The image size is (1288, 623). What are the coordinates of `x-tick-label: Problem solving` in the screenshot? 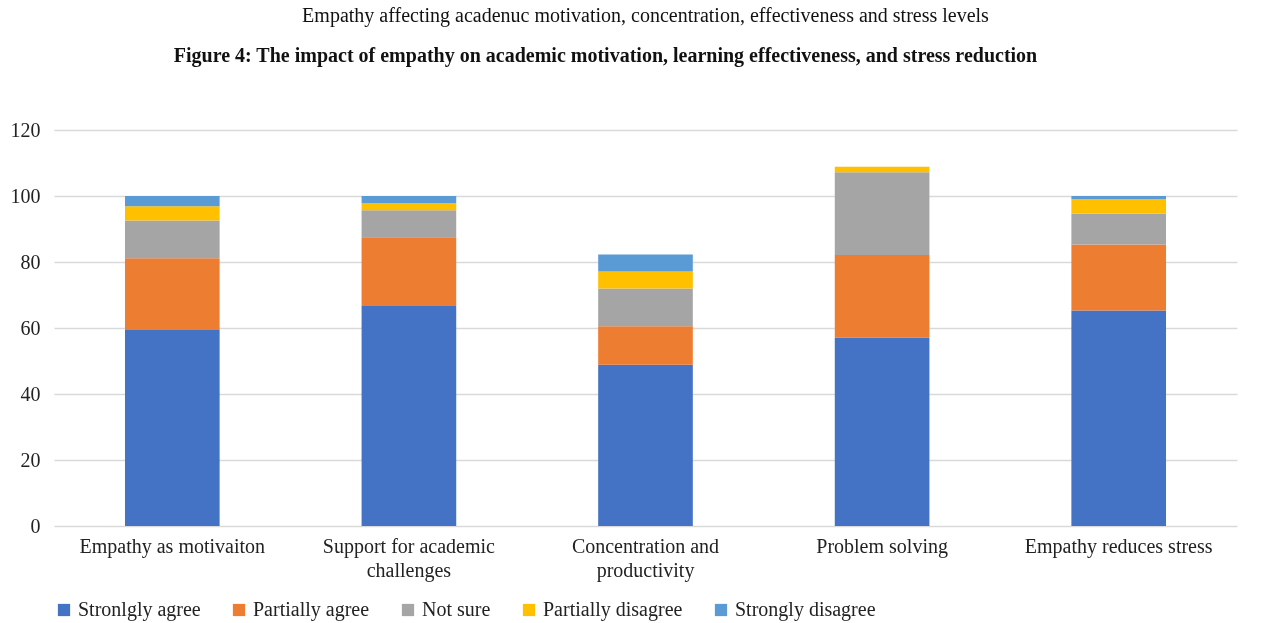 It's located at (882, 546).